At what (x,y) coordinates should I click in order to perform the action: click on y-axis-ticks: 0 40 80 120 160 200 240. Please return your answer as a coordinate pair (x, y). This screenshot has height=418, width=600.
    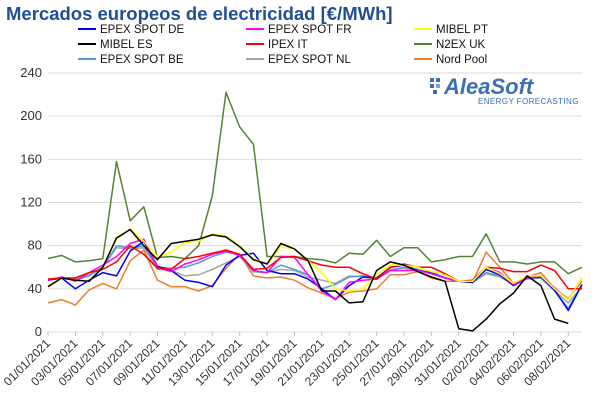
    Looking at the image, I should click on (31, 202).